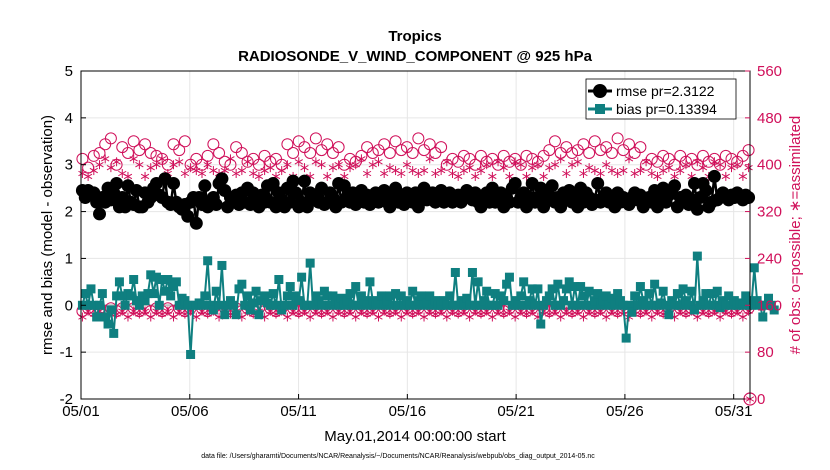 This screenshot has width=830, height=470. Describe the element at coordinates (415, 199) in the screenshot. I see `rmse-series` at that location.